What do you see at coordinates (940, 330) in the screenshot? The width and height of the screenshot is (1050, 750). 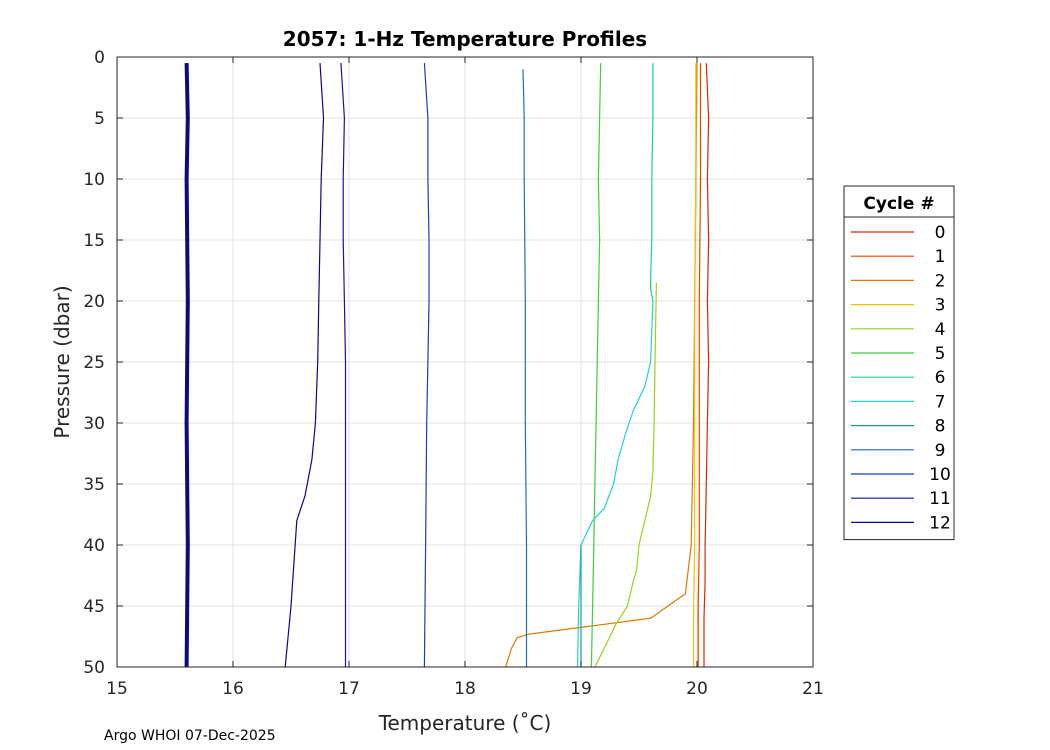 I see `legend-label: 4` at bounding box center [940, 330].